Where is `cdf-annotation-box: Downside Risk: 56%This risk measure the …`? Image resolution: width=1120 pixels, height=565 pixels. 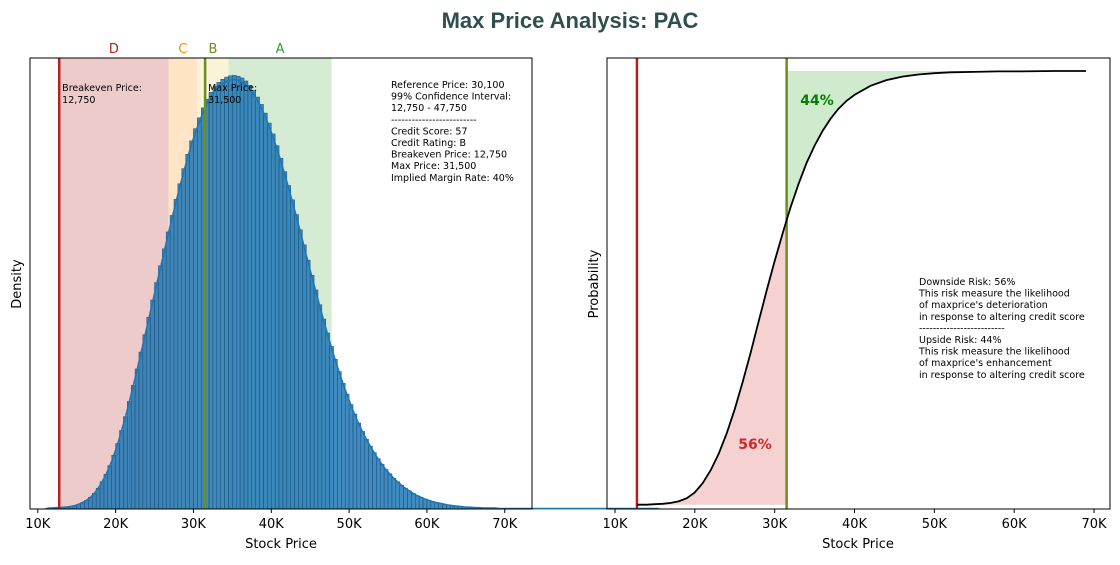
cdf-annotation-box: Downside Risk: 56%This risk measure the … is located at coordinates (1001, 329).